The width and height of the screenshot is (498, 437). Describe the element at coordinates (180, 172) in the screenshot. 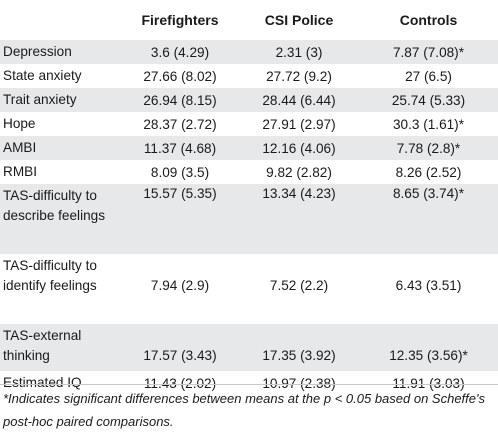

I see `cell-firefighters: 8.09 (3.5)` at that location.